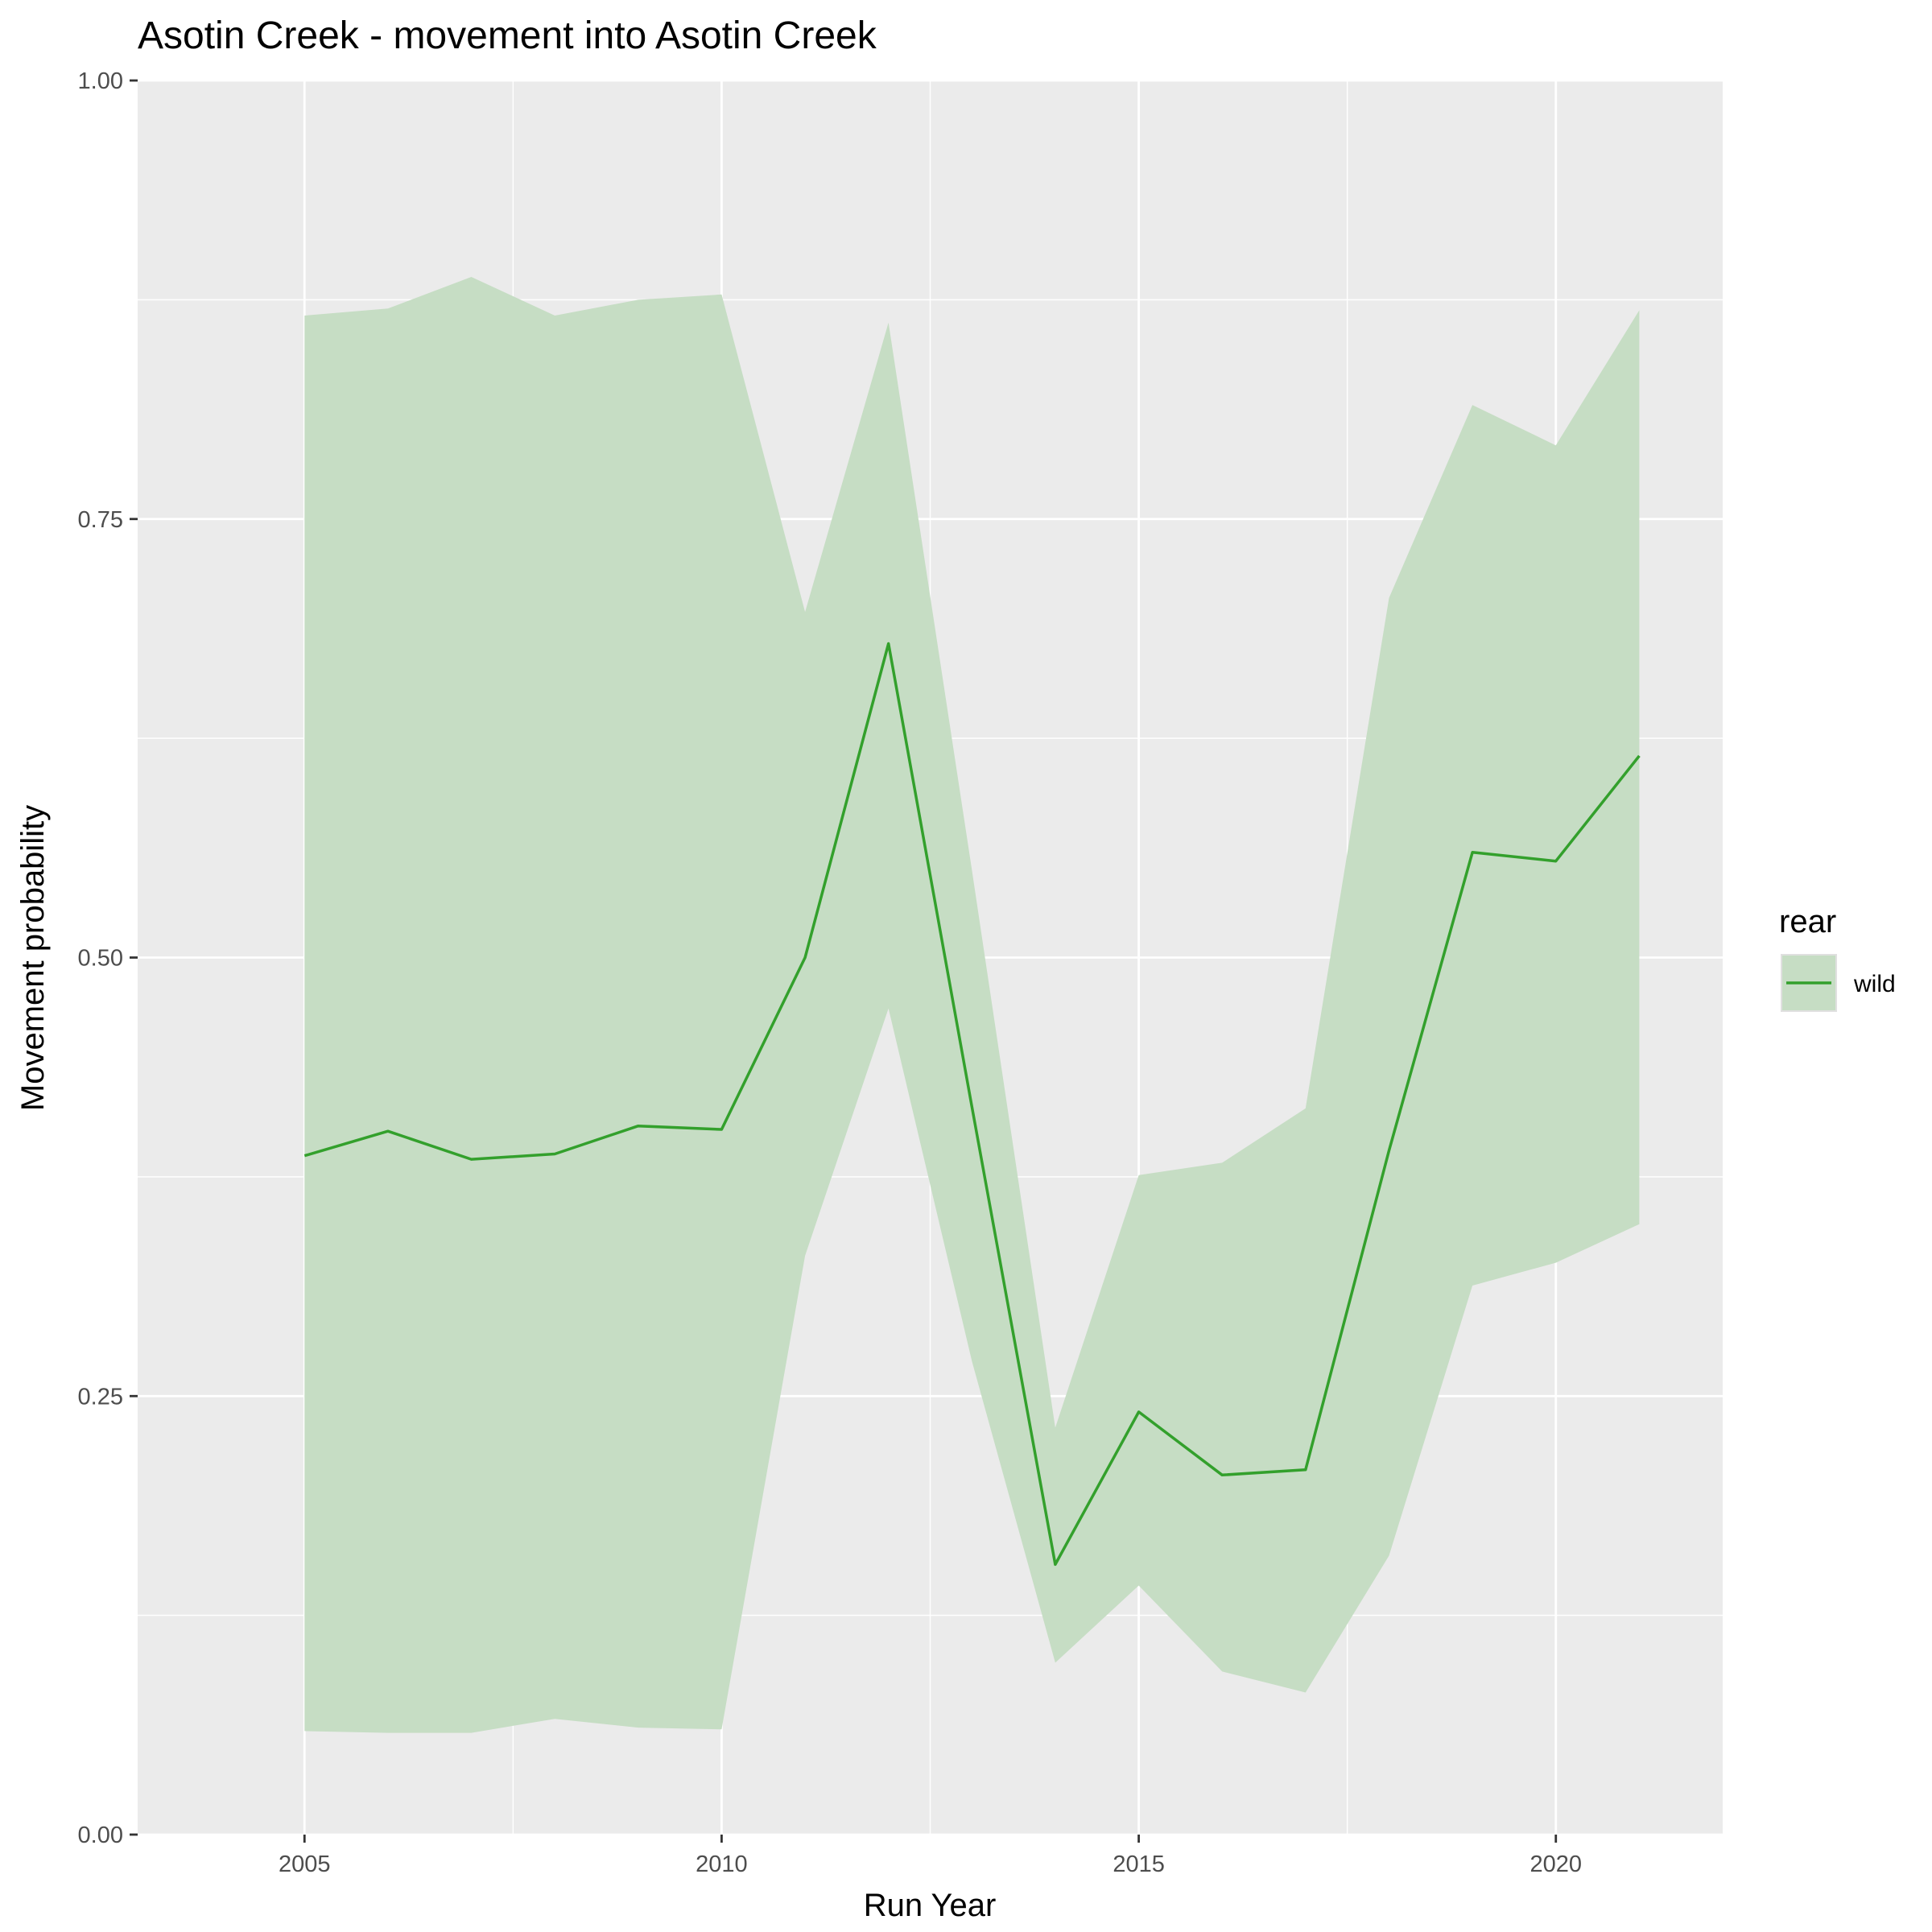 Image resolution: width=1932 pixels, height=1932 pixels. I want to click on y-tick-label: 0.75, so click(100, 520).